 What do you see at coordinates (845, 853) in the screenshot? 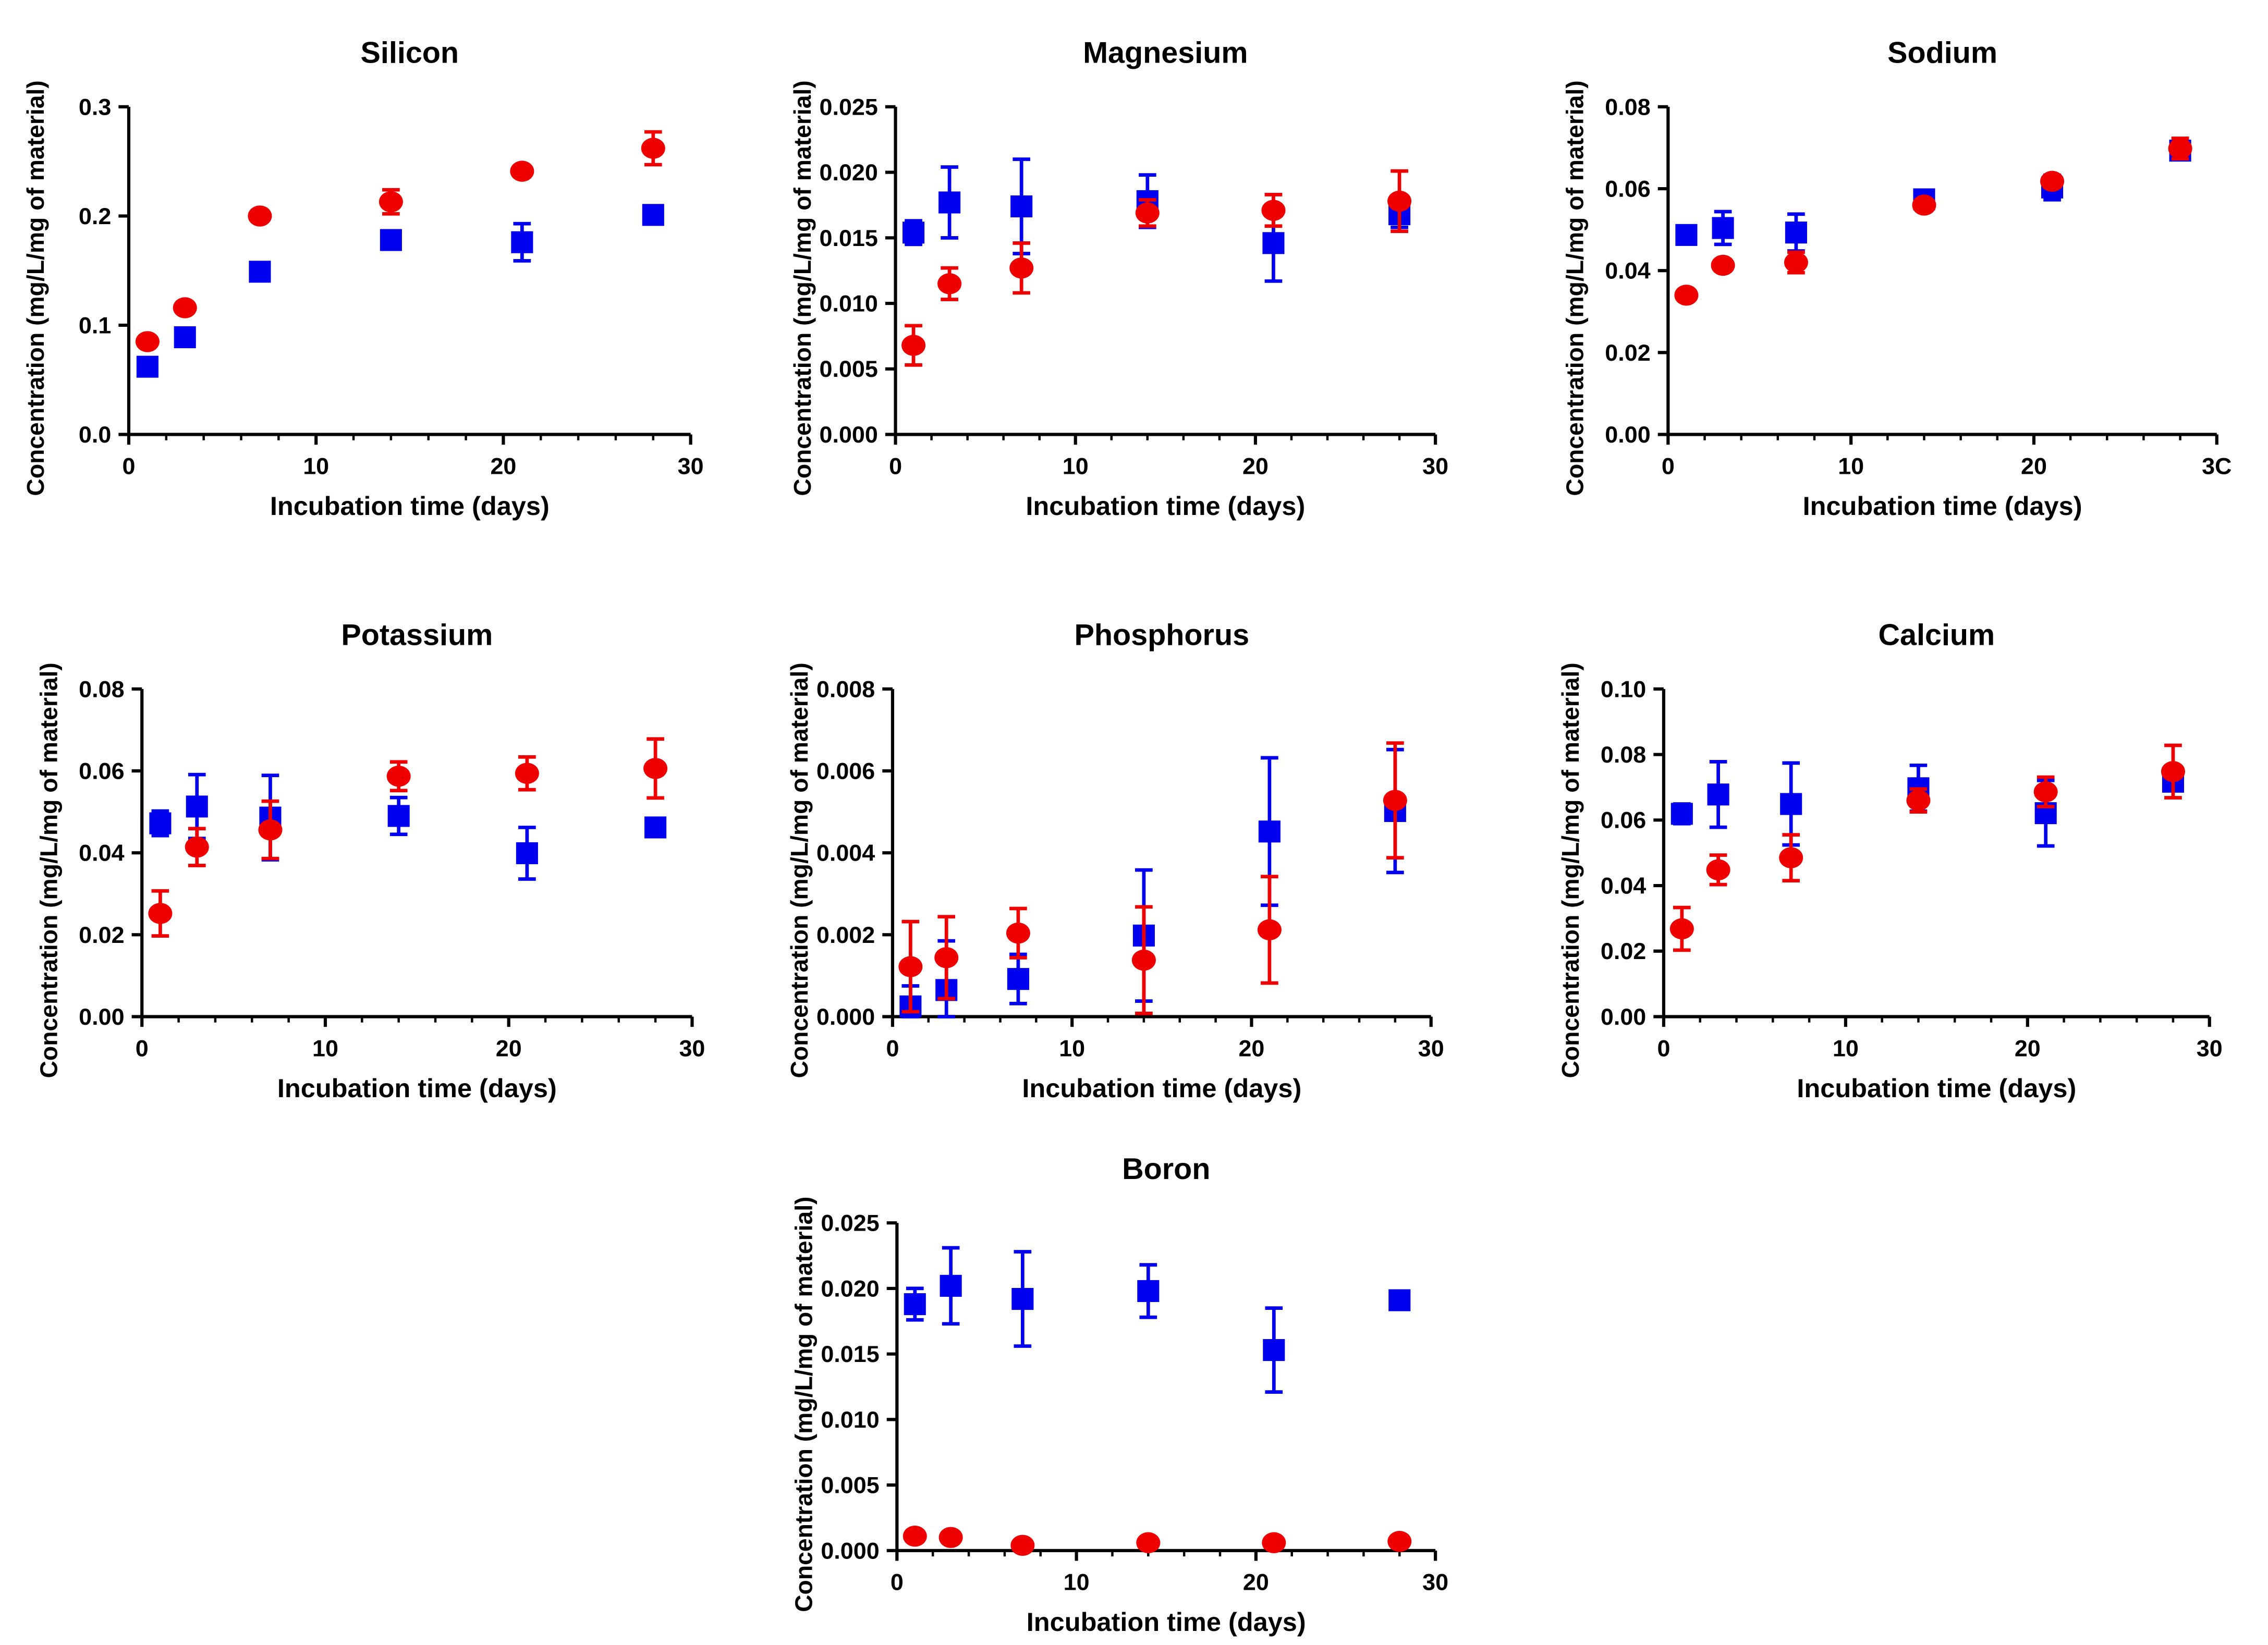
I see `chart-phosphorus-y-tick-label: 0.004` at bounding box center [845, 853].